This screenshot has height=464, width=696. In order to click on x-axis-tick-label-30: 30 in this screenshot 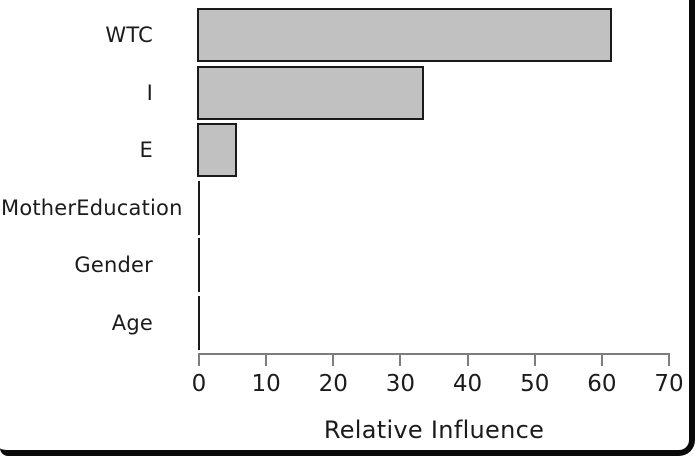, I will do `click(400, 384)`.